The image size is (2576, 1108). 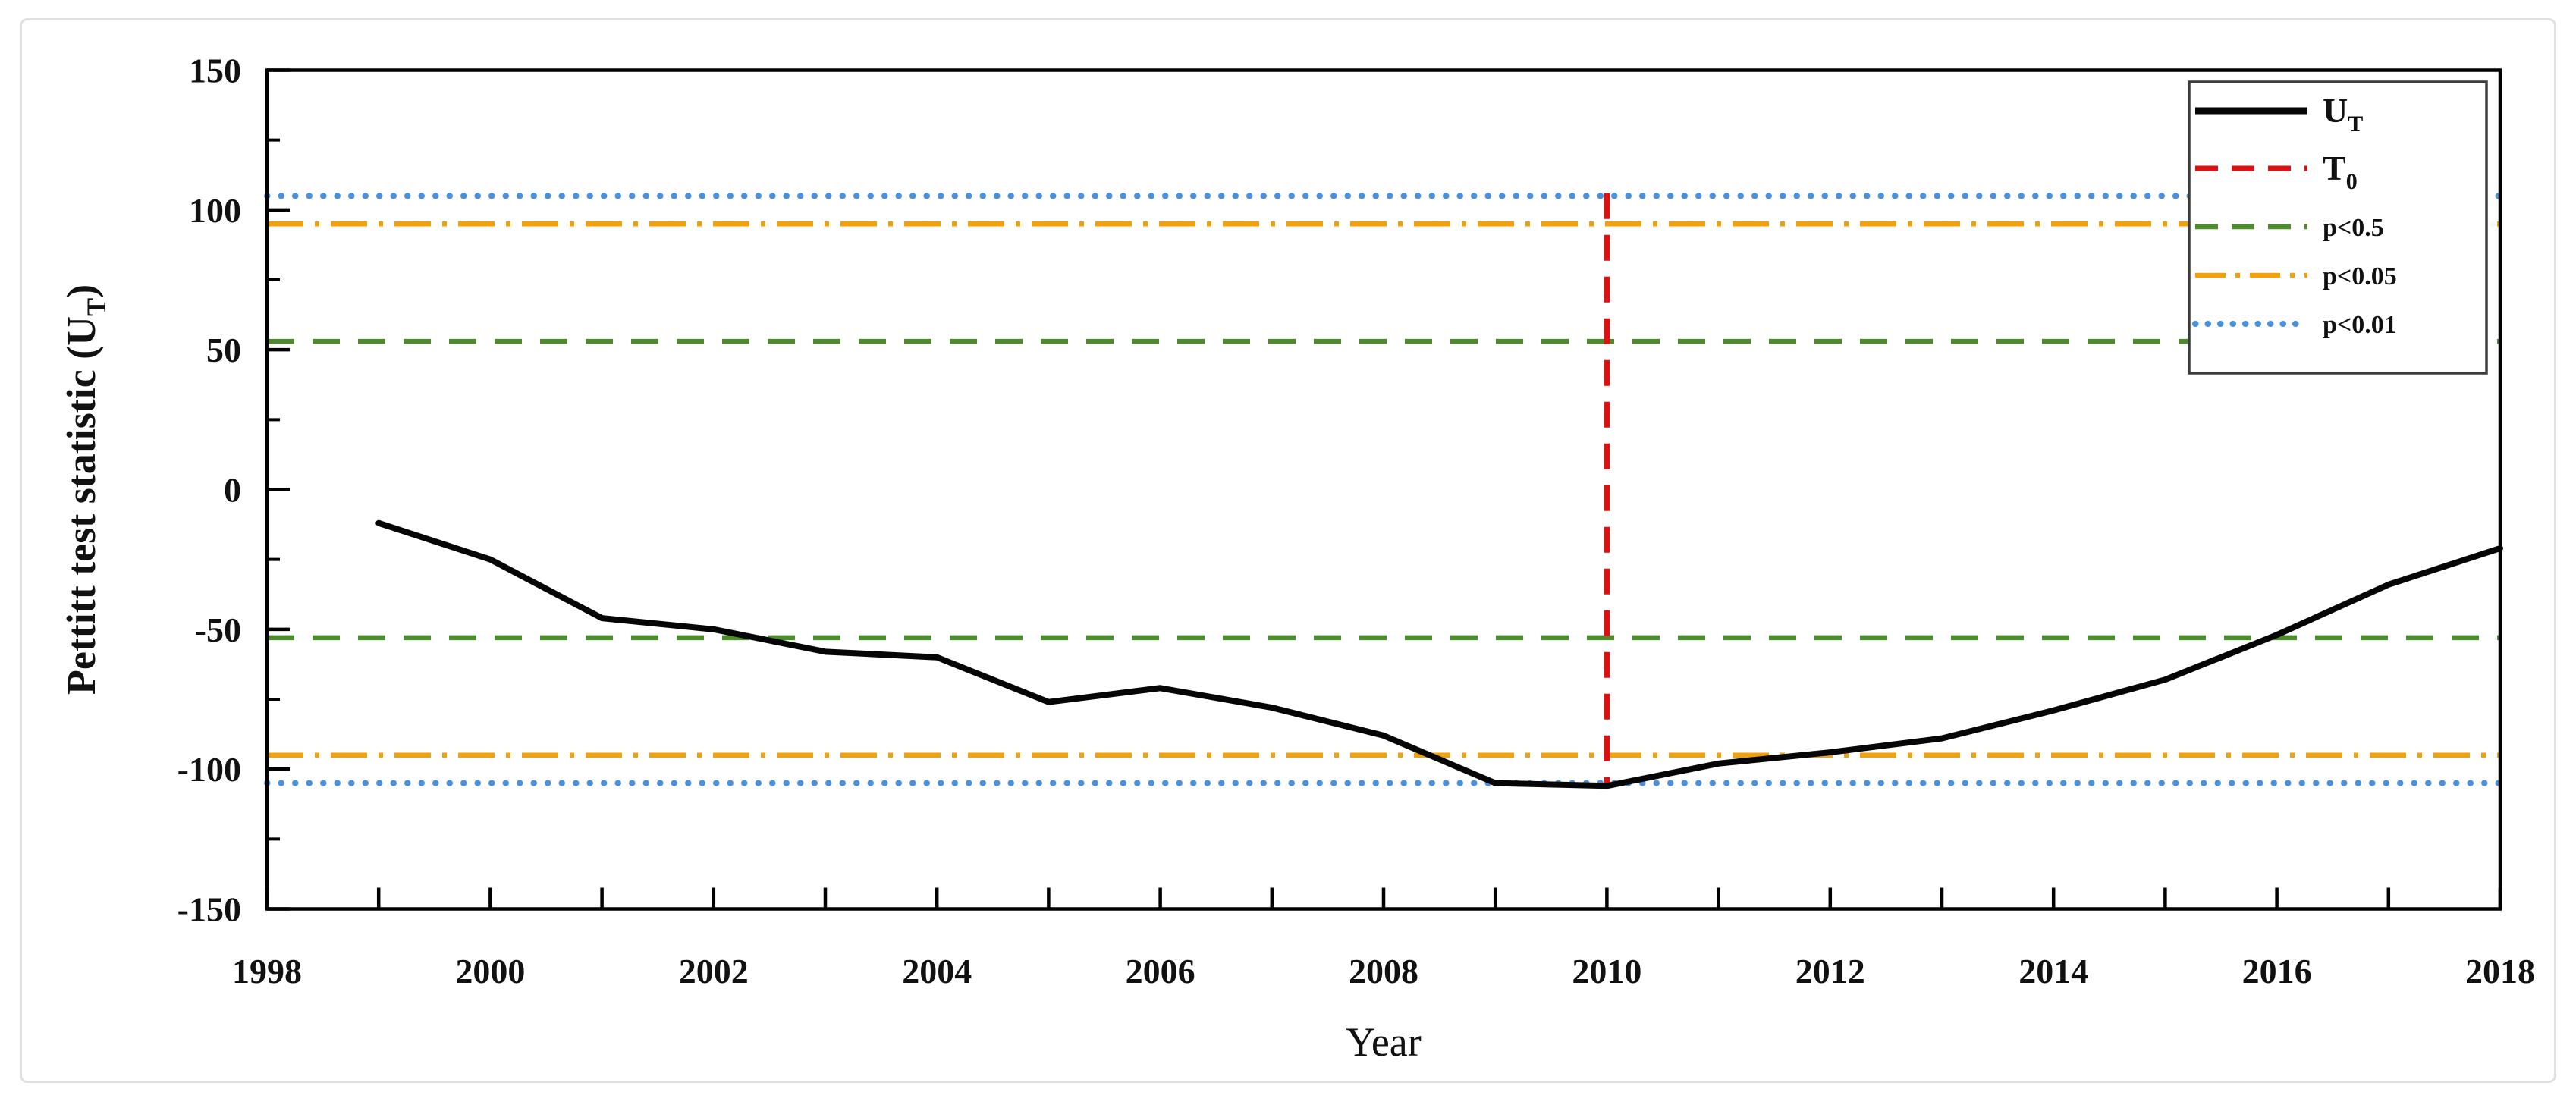 I want to click on x-tick-label: 2014, so click(x=2053, y=971).